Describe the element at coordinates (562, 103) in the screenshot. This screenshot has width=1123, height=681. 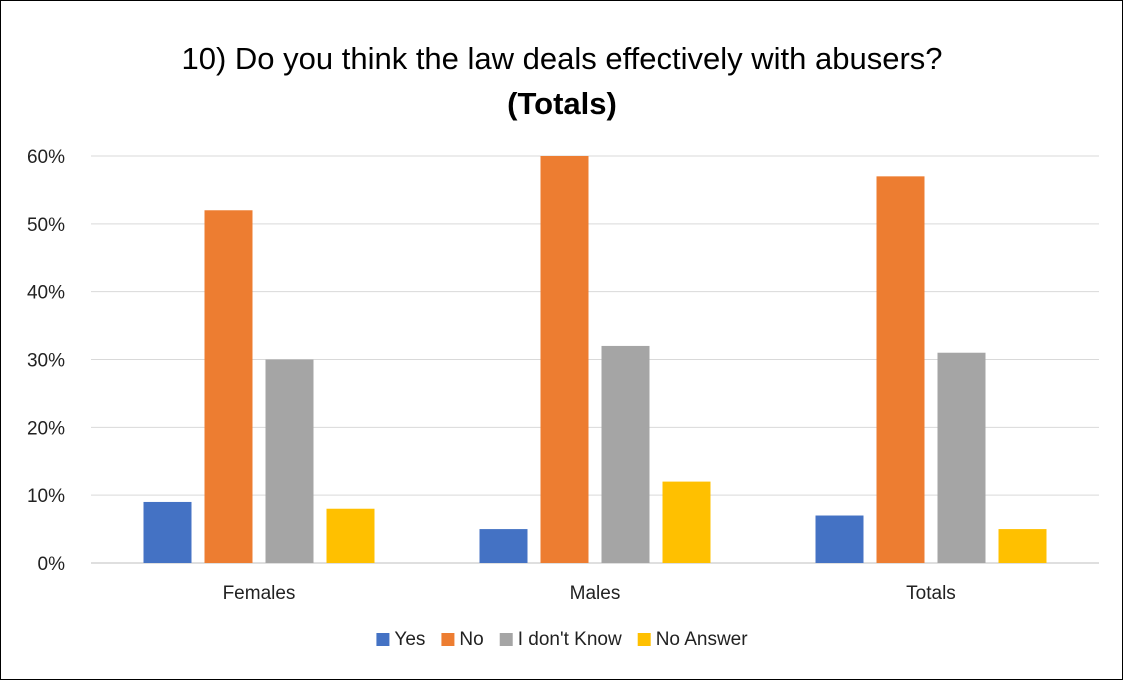
I see `chart-subtitle: (Totals)` at that location.